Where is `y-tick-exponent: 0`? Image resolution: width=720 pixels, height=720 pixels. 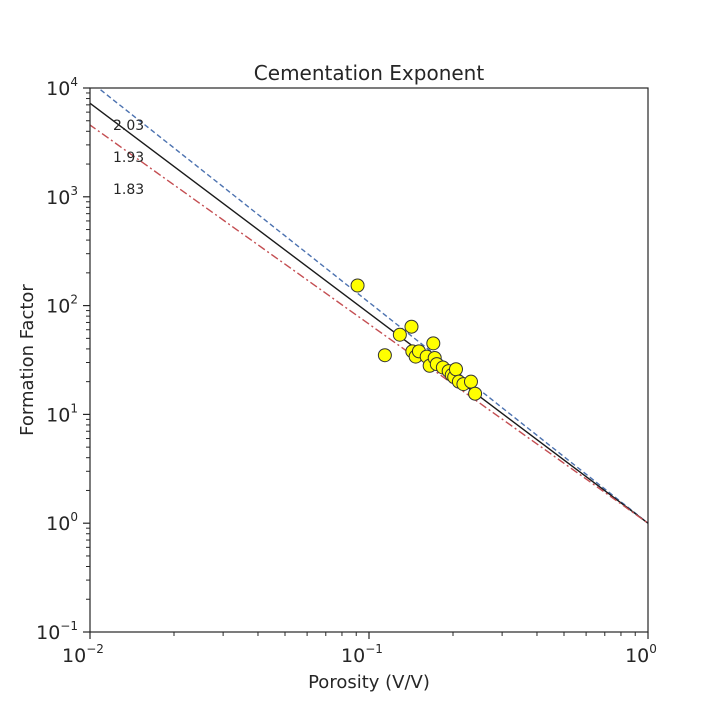
y-tick-exponent: 0 is located at coordinates (74, 517).